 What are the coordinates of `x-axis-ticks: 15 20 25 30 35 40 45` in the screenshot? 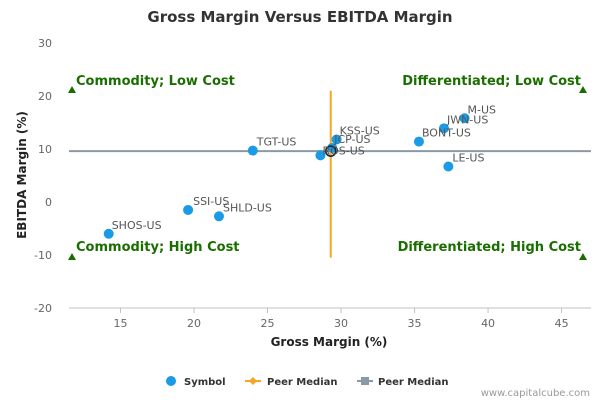 It's located at (341, 319).